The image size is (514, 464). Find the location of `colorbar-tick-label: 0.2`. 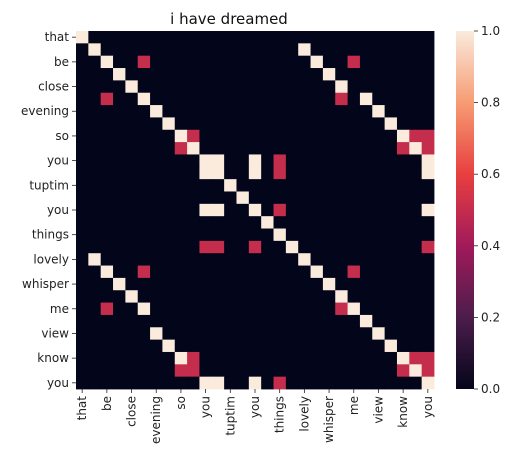

colorbar-tick-label: 0.2 is located at coordinates (490, 317).